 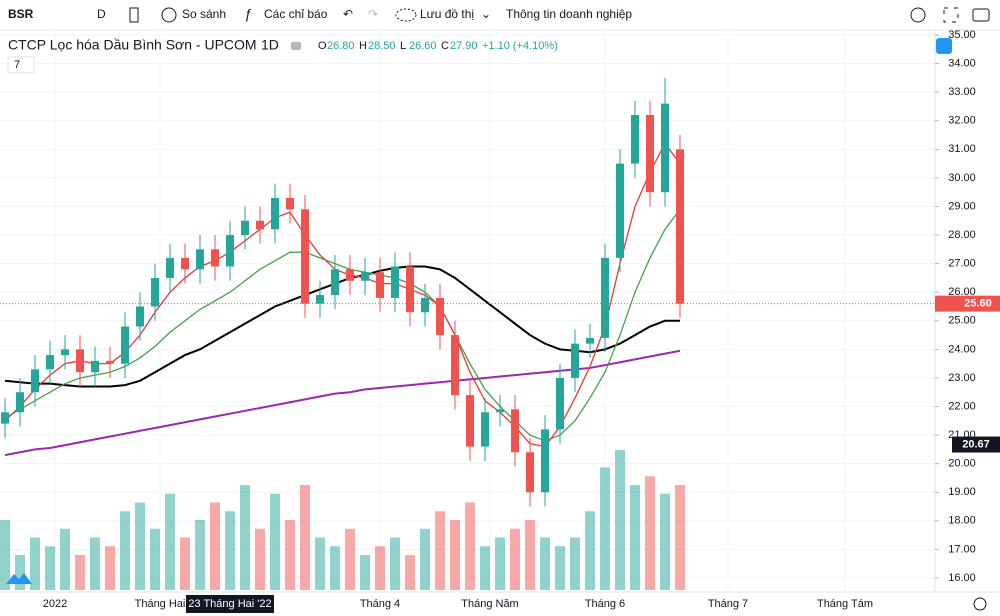 What do you see at coordinates (962, 121) in the screenshot?
I see `y-tick-label: 32.00` at bounding box center [962, 121].